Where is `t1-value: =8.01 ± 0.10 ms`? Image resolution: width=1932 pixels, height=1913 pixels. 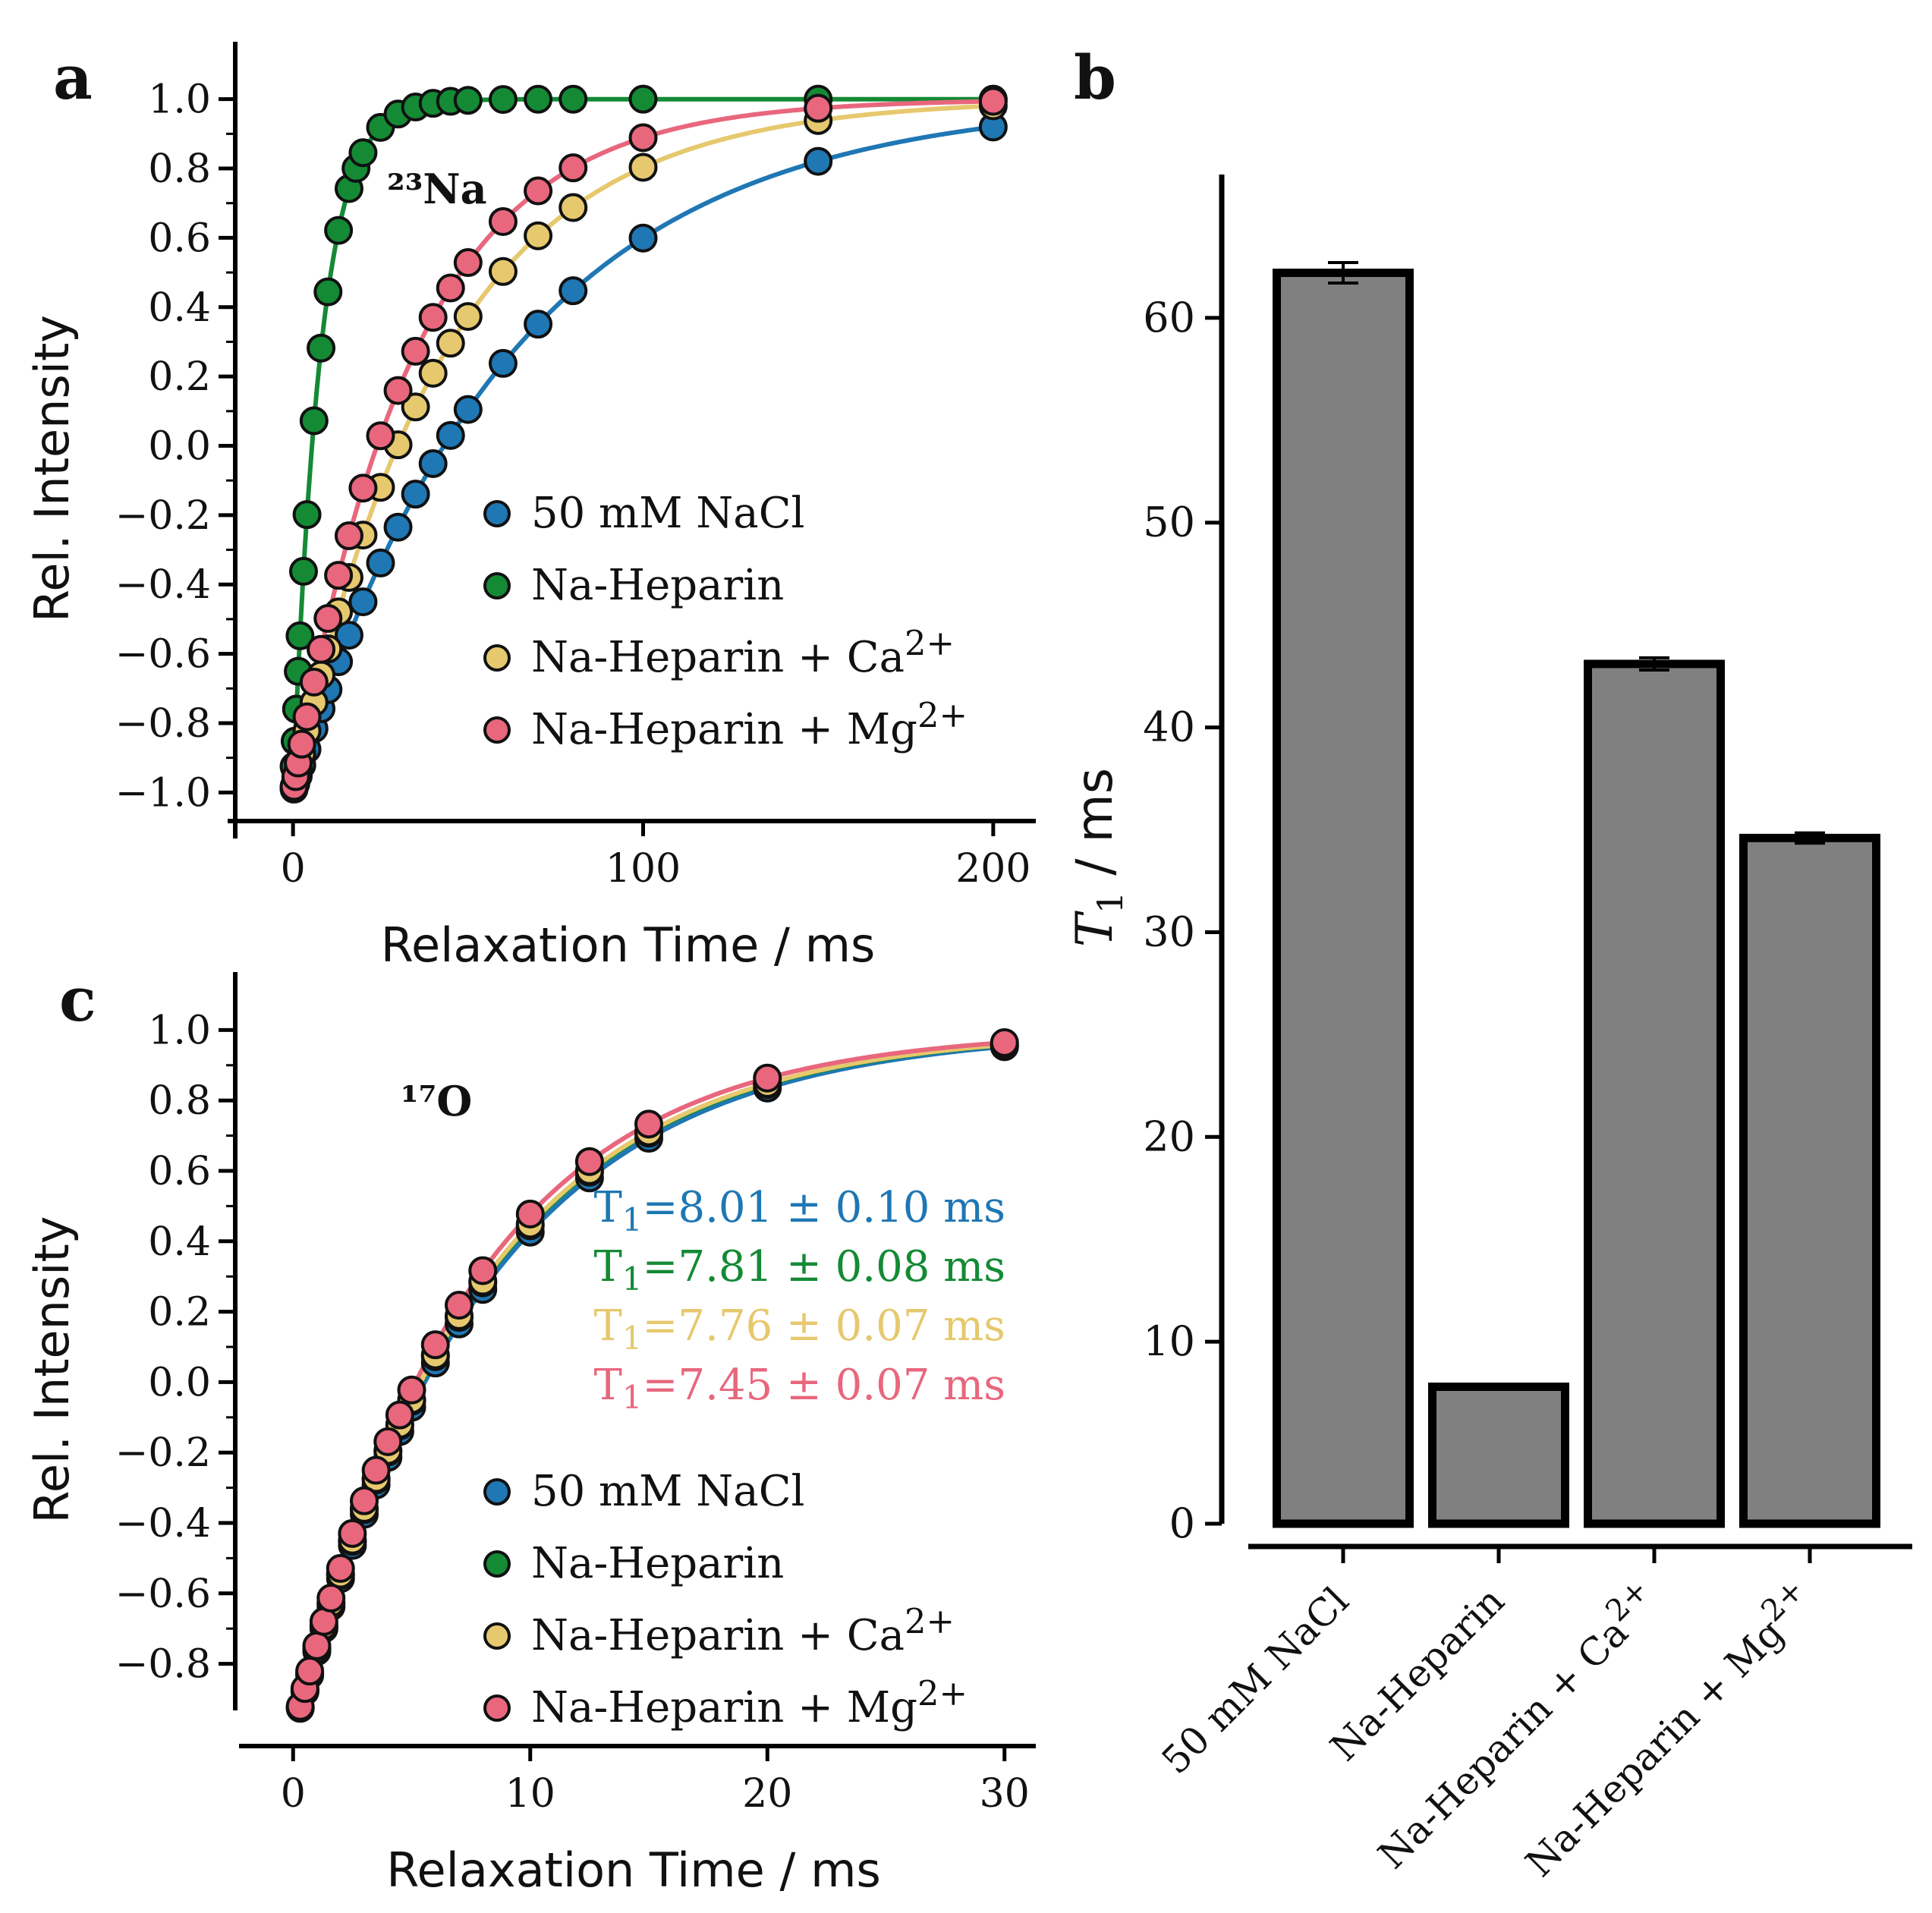 t1-value: =8.01 ± 0.10 ms is located at coordinates (824, 1207).